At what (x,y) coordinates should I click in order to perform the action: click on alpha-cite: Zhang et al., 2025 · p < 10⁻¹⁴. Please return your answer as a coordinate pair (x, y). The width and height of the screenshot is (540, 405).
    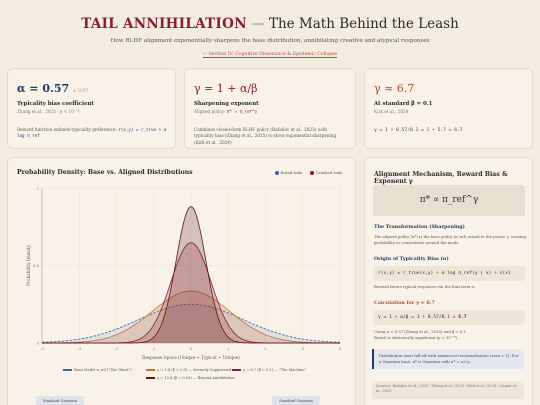
    Looking at the image, I should click on (48, 111).